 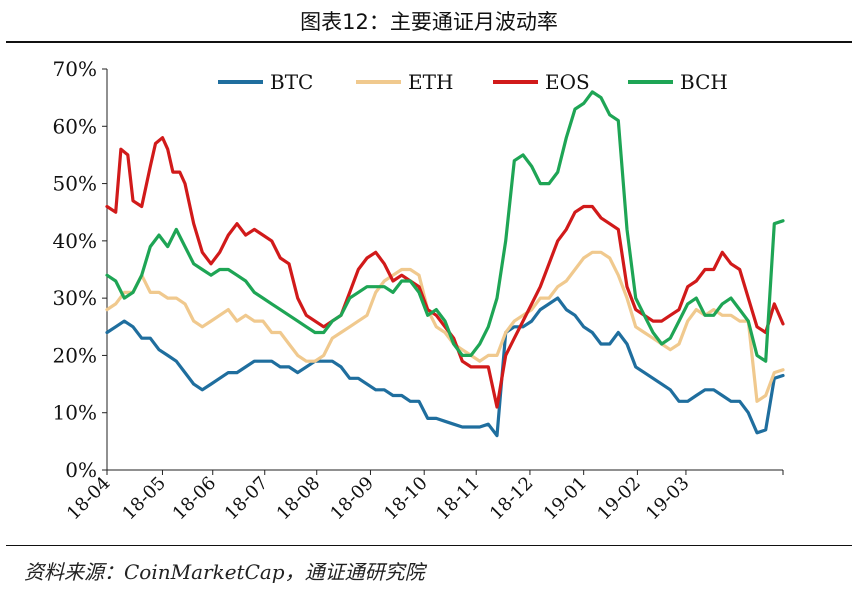 What do you see at coordinates (81, 470) in the screenshot?
I see `y-tick-label: 0%` at bounding box center [81, 470].